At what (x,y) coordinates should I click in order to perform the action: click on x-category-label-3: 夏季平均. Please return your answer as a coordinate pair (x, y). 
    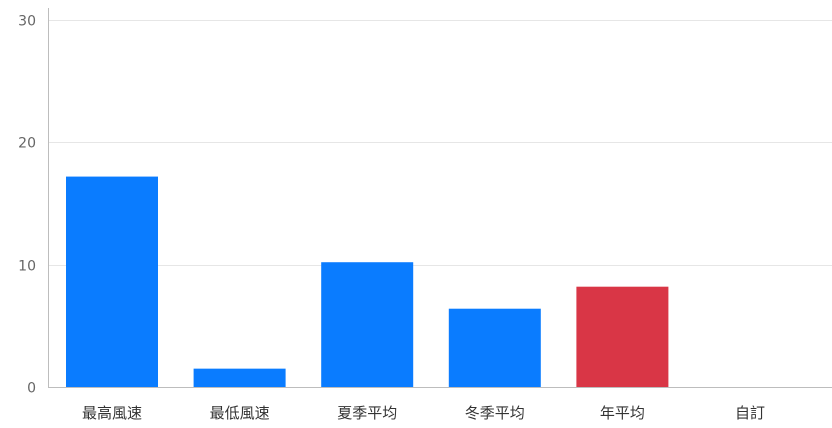
    Looking at the image, I should click on (367, 413).